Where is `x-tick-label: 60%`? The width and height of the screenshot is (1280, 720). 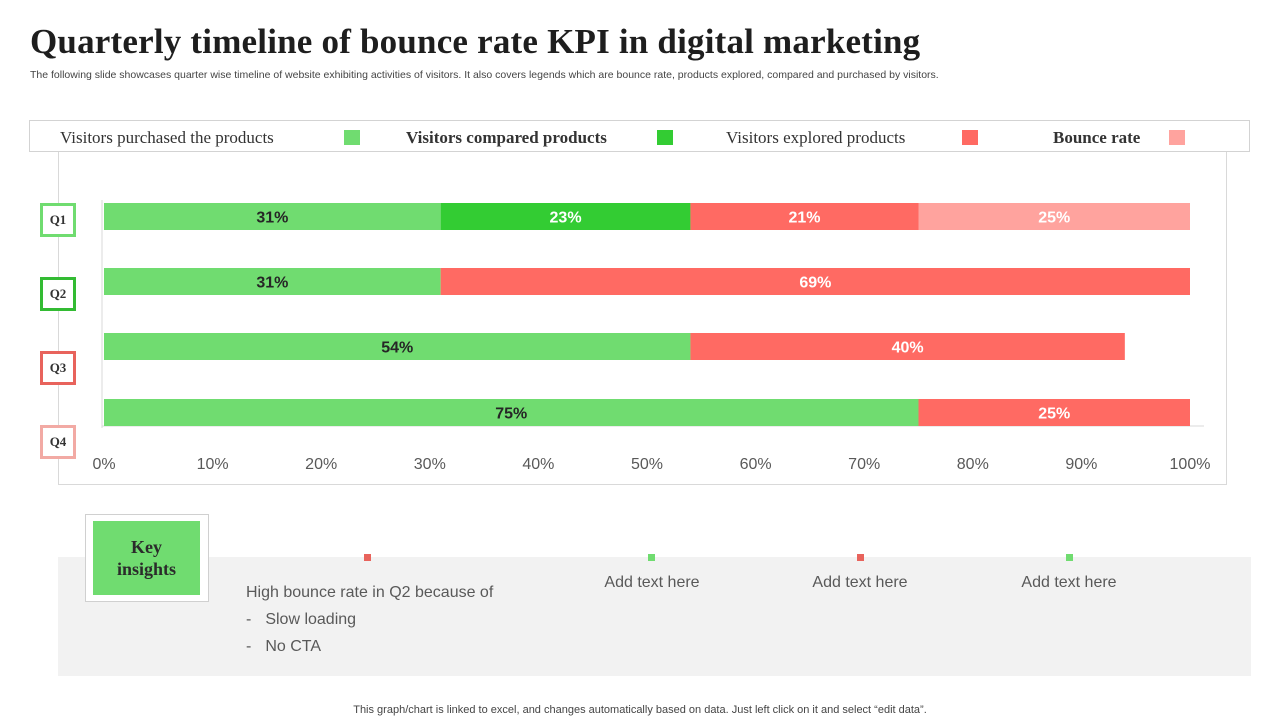
x-tick-label: 60% is located at coordinates (756, 464).